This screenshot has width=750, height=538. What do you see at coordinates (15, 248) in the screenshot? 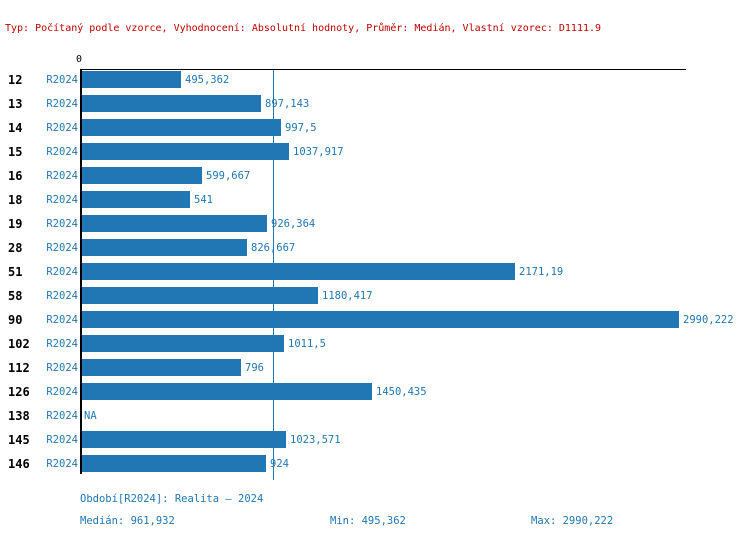
I see `row-id-label: 28` at bounding box center [15, 248].